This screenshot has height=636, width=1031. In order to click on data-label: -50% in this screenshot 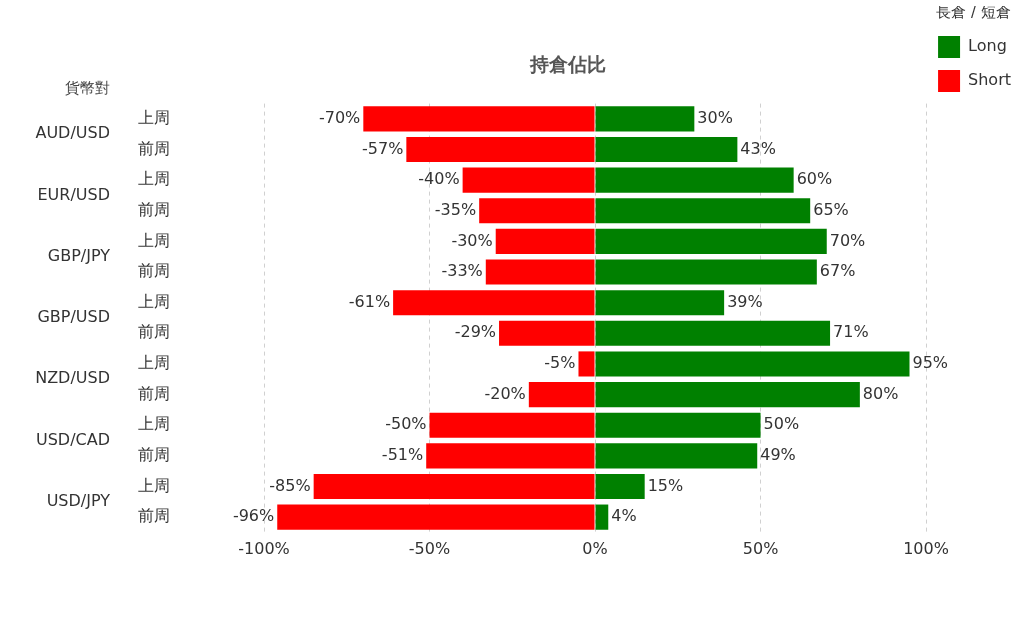, I will do `click(406, 424)`.